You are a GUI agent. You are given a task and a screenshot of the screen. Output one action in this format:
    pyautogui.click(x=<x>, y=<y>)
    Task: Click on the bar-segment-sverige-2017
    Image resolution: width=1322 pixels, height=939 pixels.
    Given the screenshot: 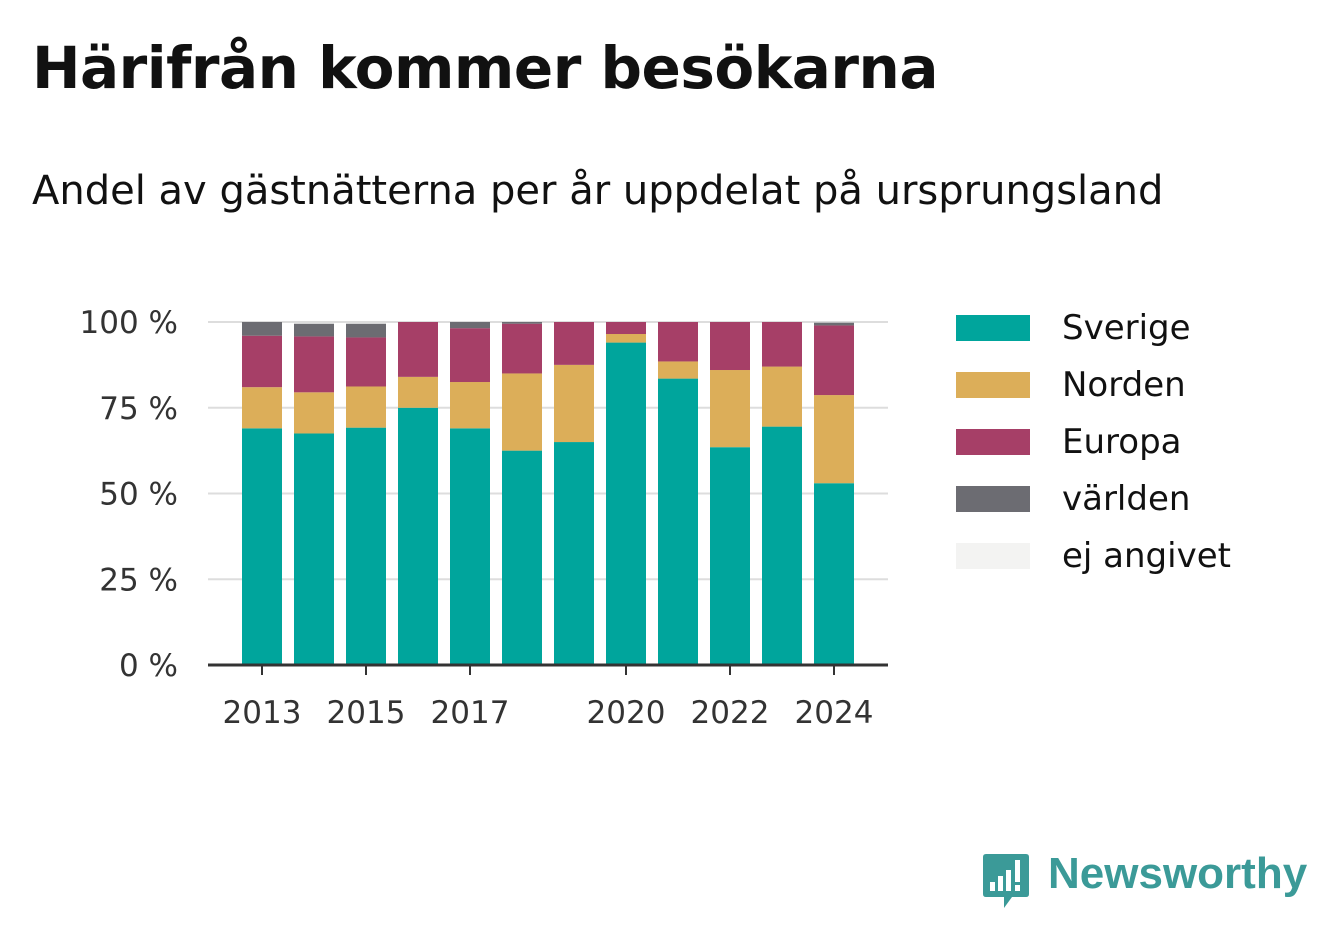 What is the action you would take?
    pyautogui.click(x=470, y=546)
    